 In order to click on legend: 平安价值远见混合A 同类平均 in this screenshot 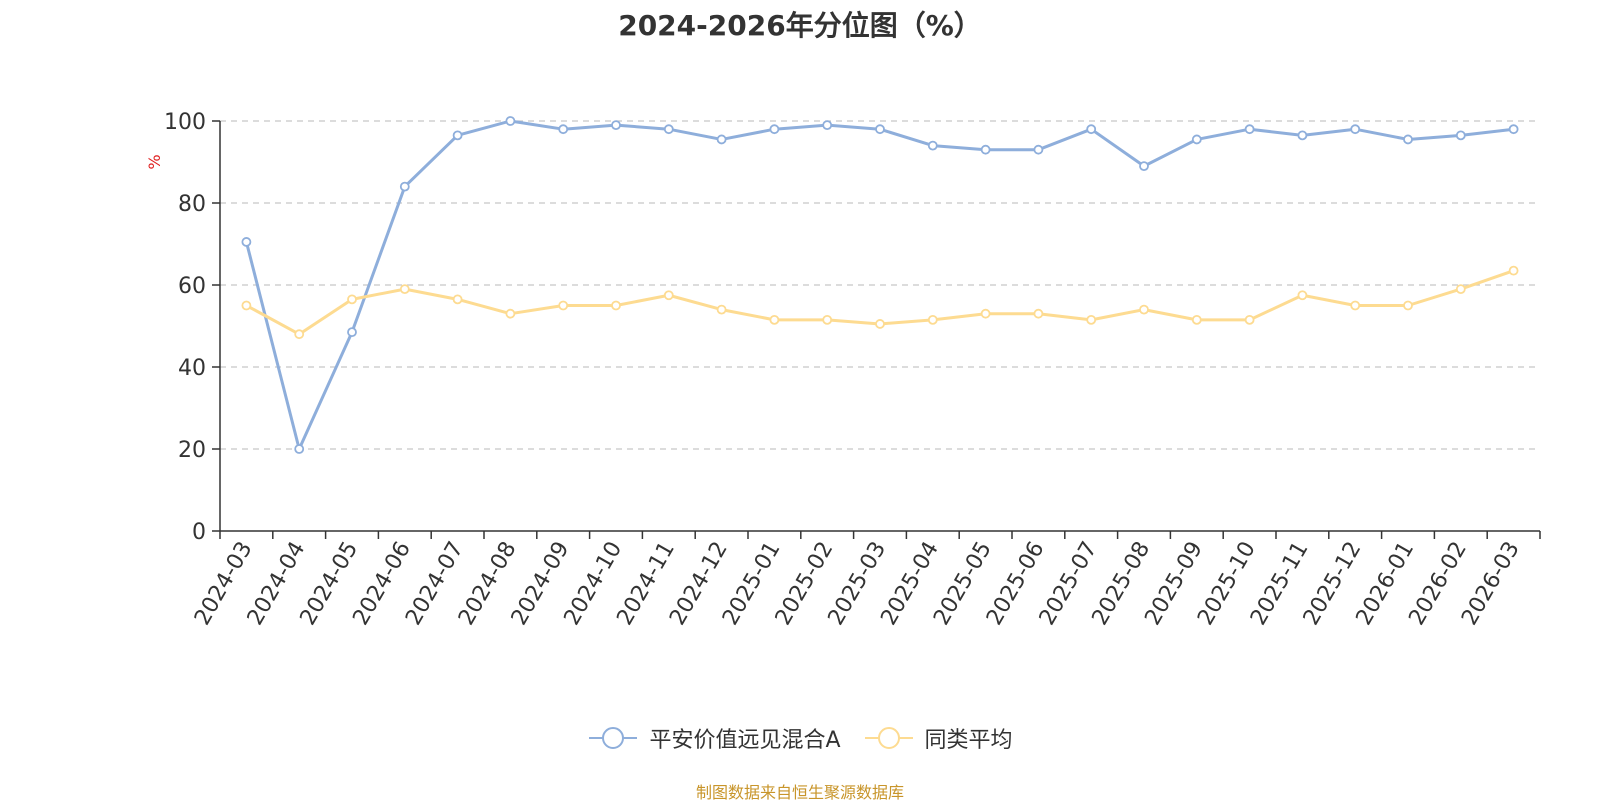, I will do `click(800, 738)`.